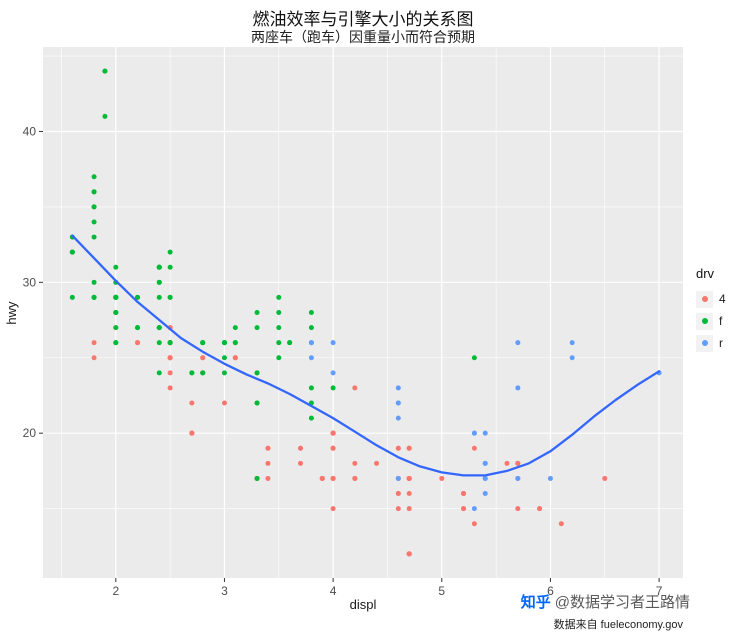 This screenshot has width=754, height=637. Describe the element at coordinates (11, 313) in the screenshot. I see `y-axis-title: hwy` at that location.